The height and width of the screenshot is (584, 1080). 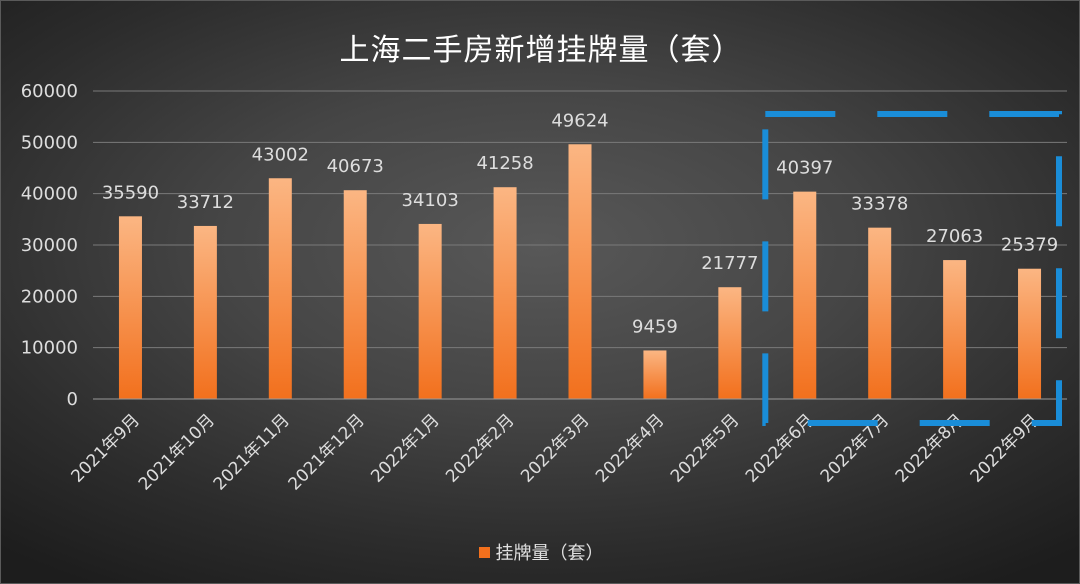 I want to click on x-tick-label: 2022年1月, so click(x=405, y=448).